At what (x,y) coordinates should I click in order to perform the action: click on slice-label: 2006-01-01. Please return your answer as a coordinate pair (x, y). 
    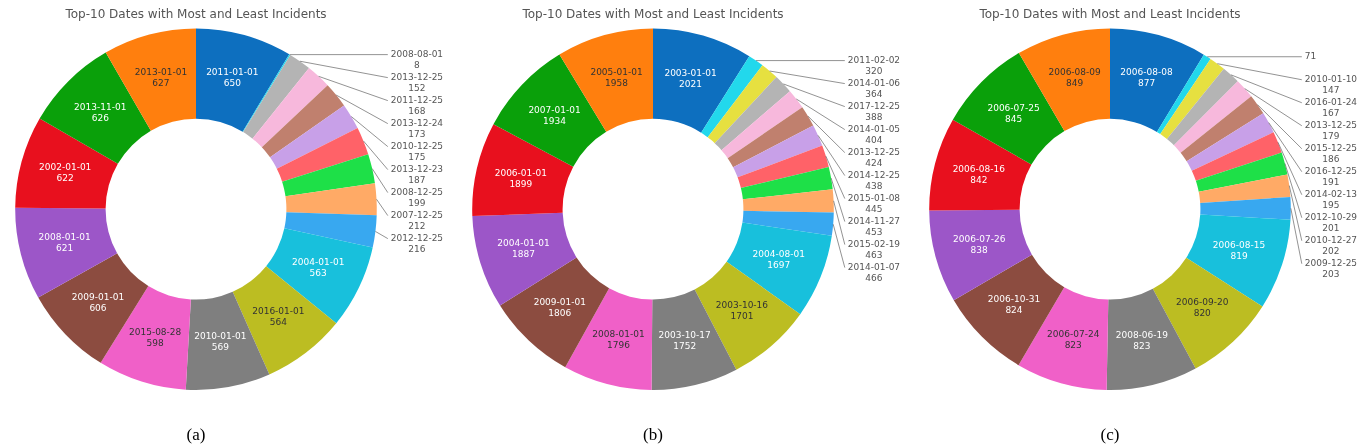
    Looking at the image, I should click on (520, 172).